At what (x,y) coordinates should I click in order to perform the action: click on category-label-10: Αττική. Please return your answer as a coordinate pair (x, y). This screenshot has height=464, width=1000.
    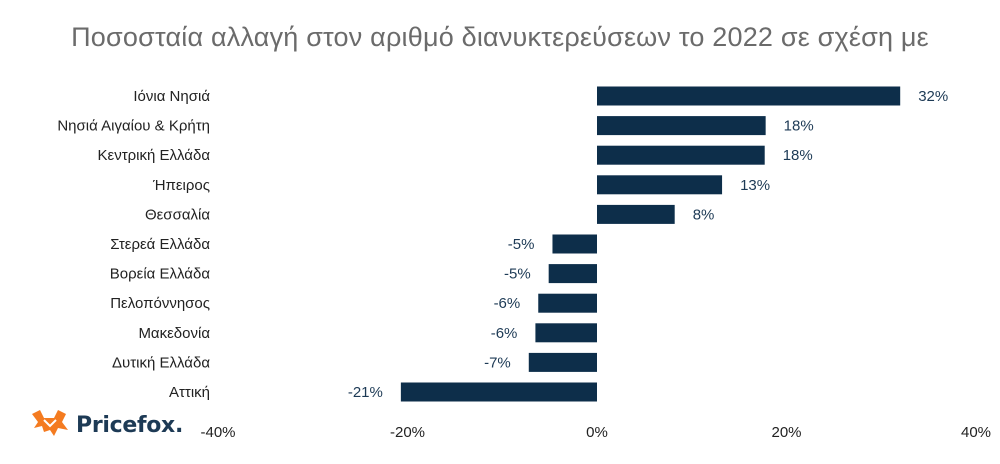
    Looking at the image, I should click on (189, 392).